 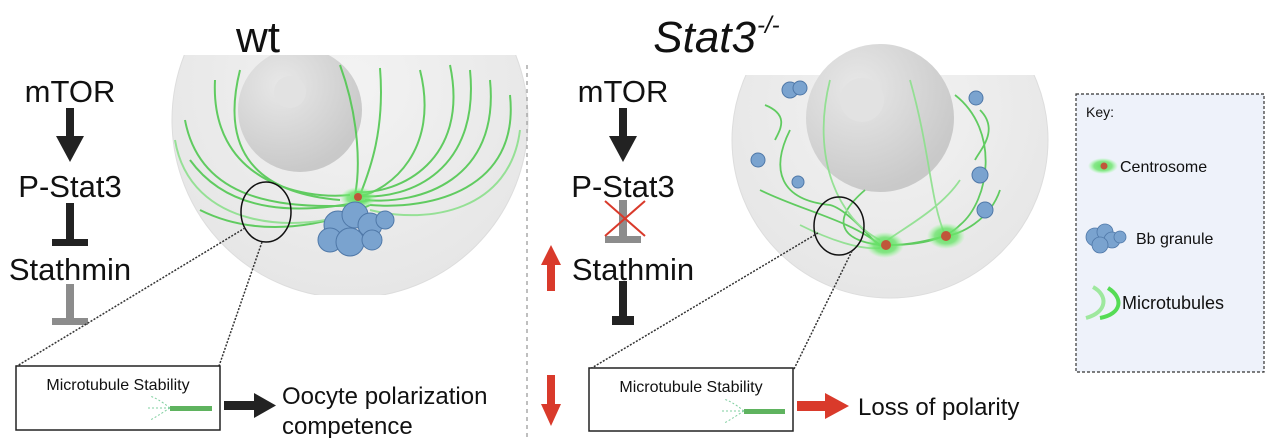 What do you see at coordinates (633, 269) in the screenshot?
I see `ko-stathmin-label: Stathmin` at bounding box center [633, 269].